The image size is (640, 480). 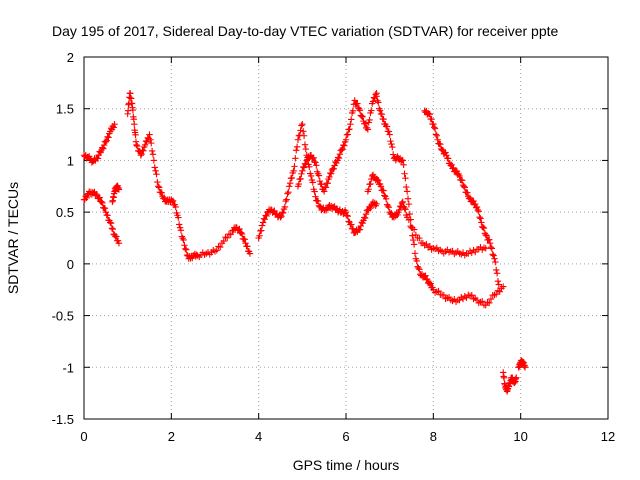 What do you see at coordinates (510, 382) in the screenshot?
I see `series-late-low` at bounding box center [510, 382].